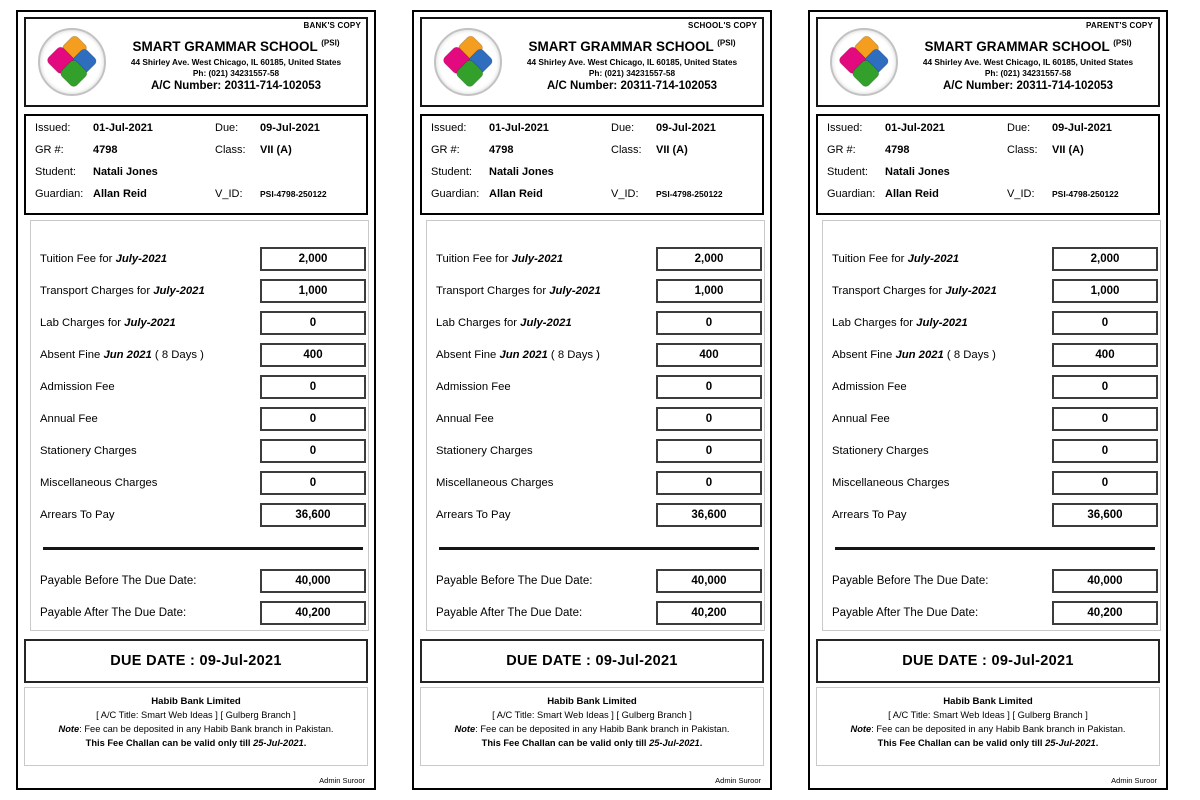  What do you see at coordinates (845, 128) in the screenshot?
I see `issued-label: Issued:` at bounding box center [845, 128].